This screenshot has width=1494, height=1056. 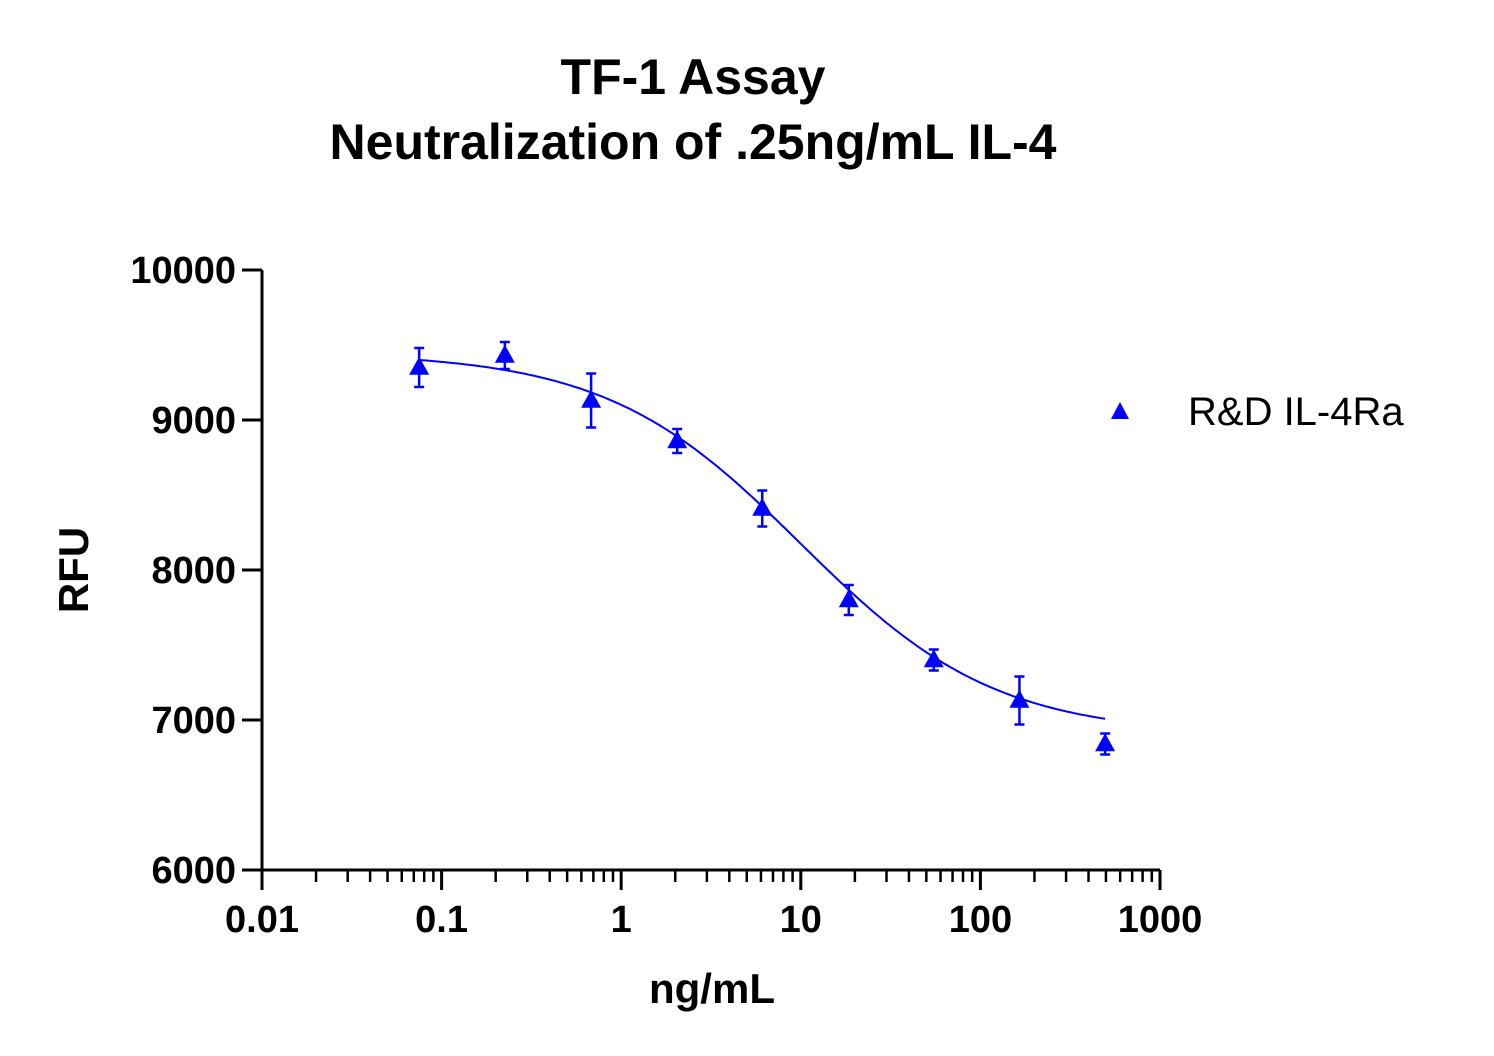 I want to click on chart-title: TF-1 Assay, so click(x=693, y=77).